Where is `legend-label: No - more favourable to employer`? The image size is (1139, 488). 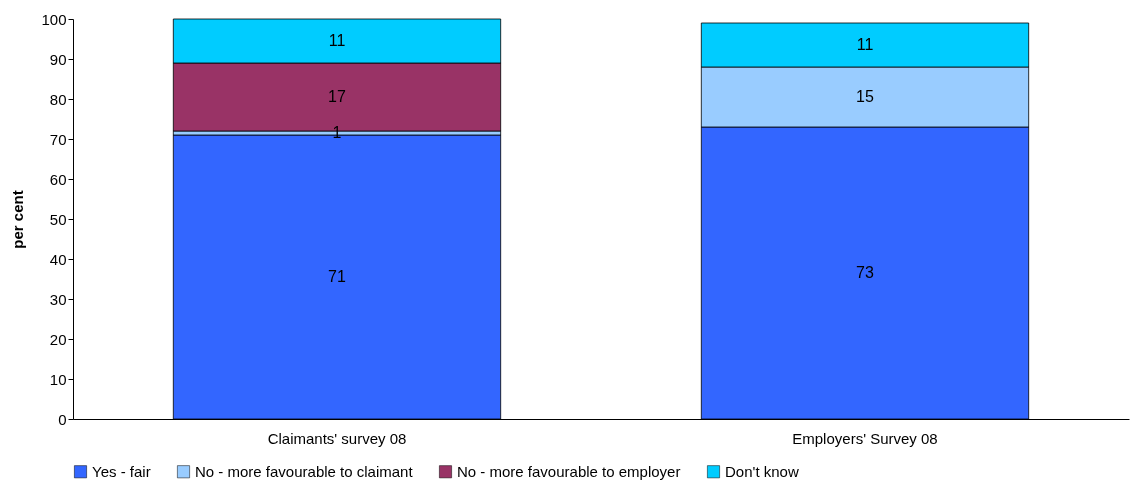
legend-label: No - more favourable to employer is located at coordinates (569, 471).